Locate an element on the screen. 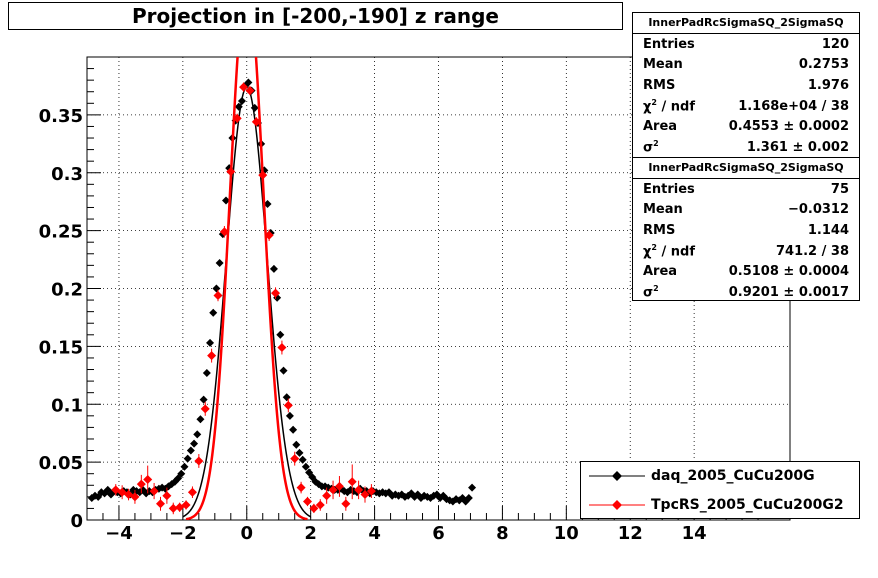 The width and height of the screenshot is (878, 578). stats-row: Mean 0.2753 is located at coordinates (746, 65).